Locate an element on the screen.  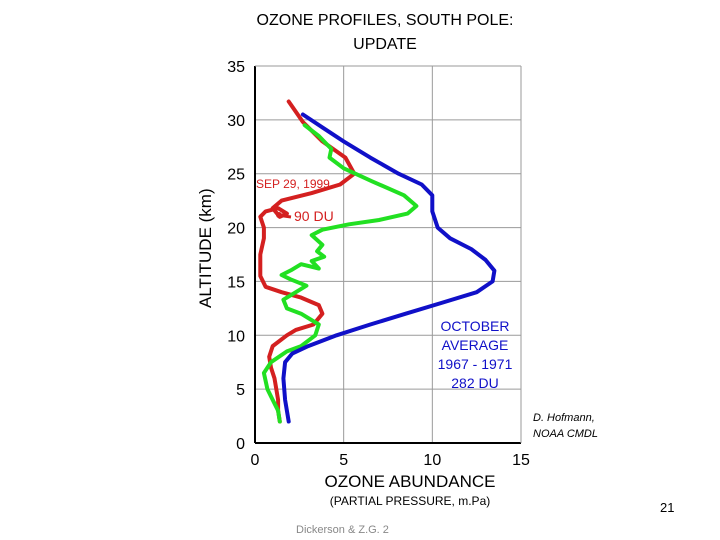
y-tick-label: 25 is located at coordinates (236, 175).